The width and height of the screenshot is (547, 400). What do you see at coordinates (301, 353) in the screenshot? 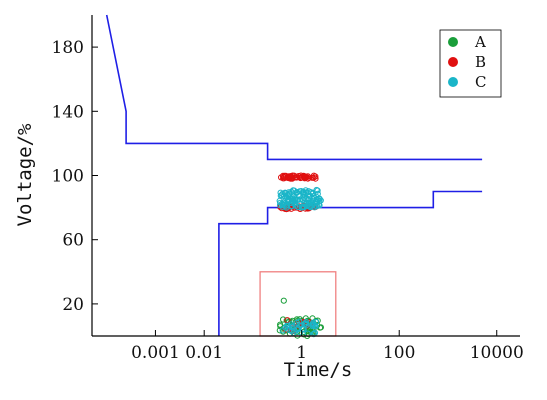
I see `x-tick-label: 1` at bounding box center [301, 353].